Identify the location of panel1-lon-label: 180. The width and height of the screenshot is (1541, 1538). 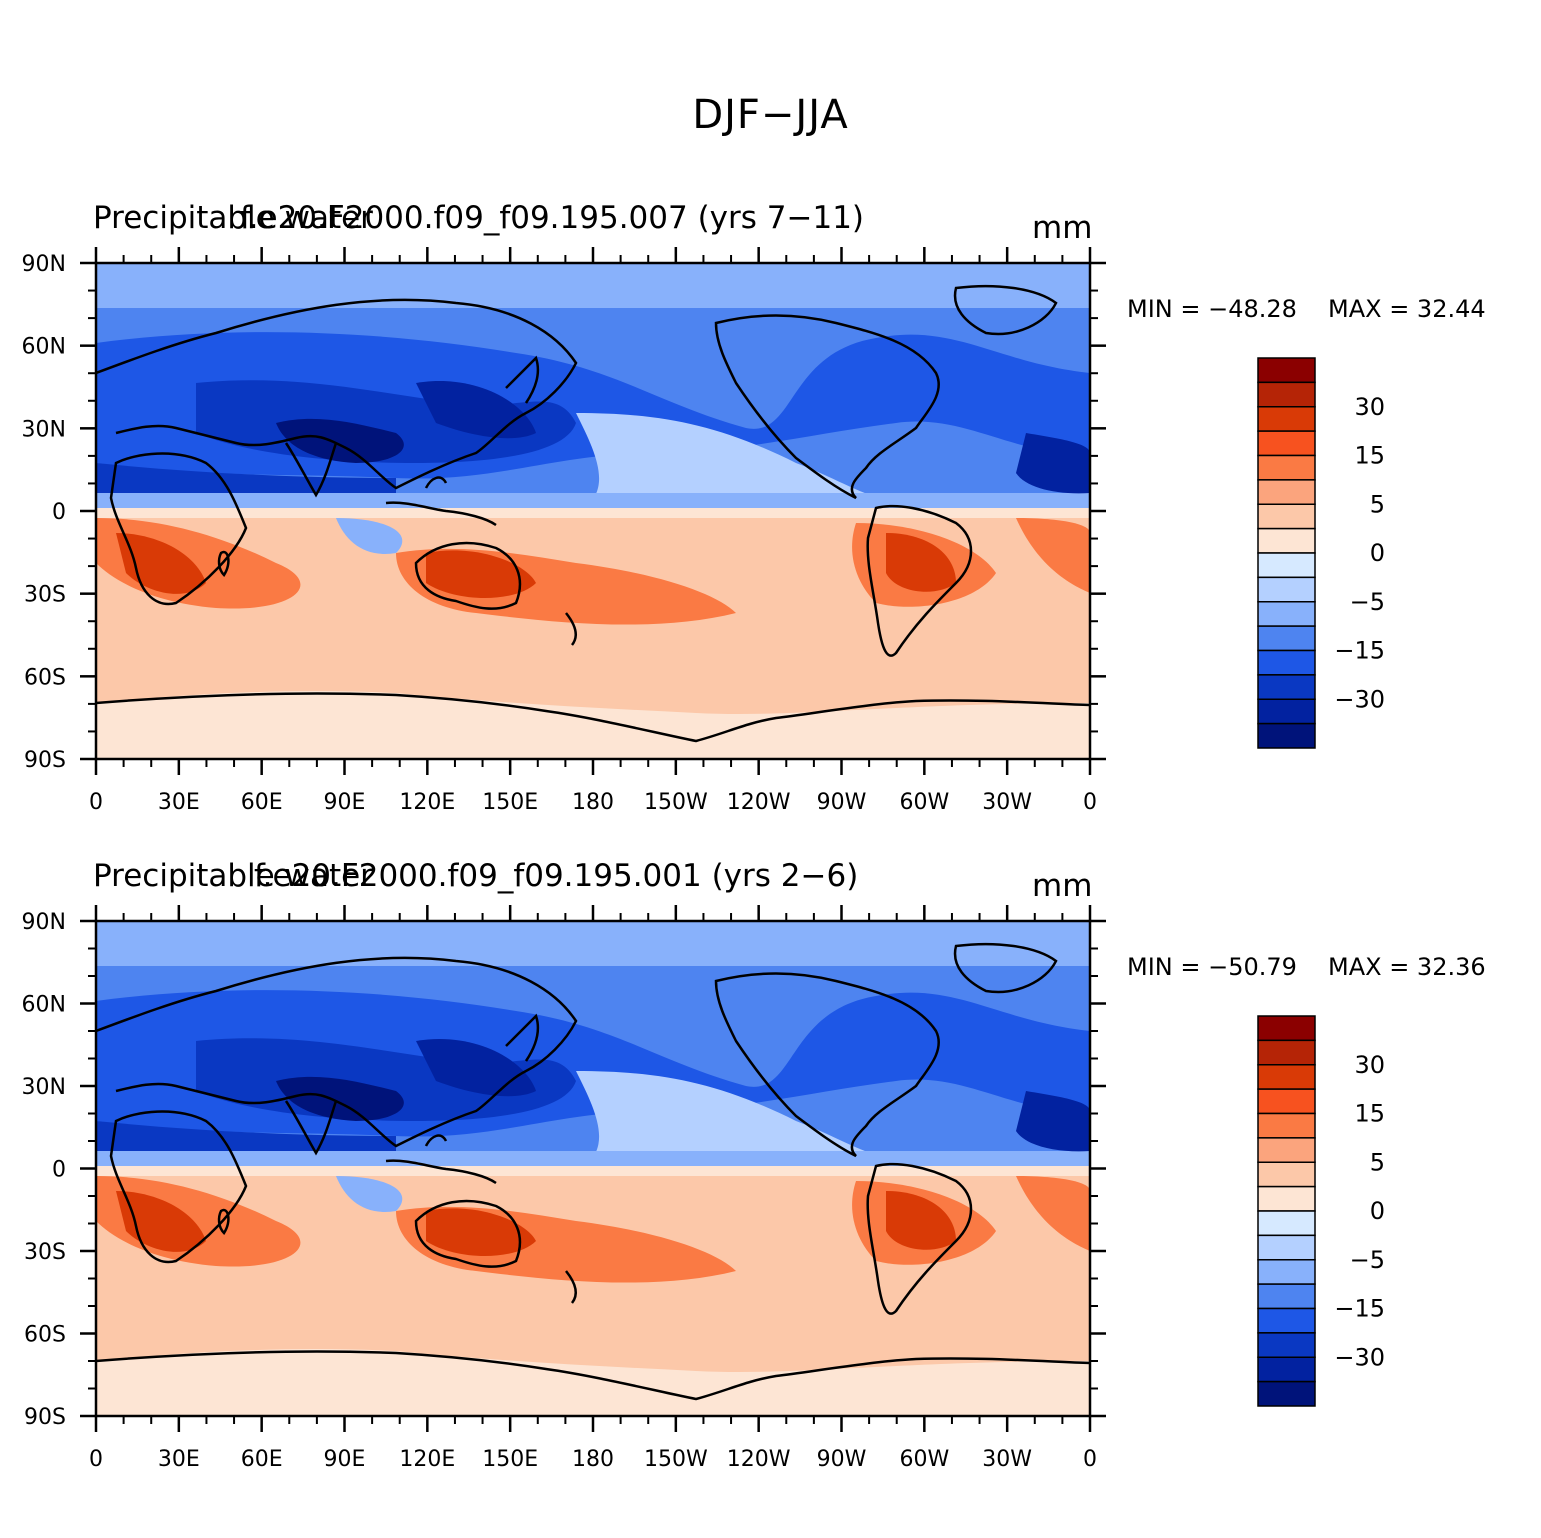
(593, 802).